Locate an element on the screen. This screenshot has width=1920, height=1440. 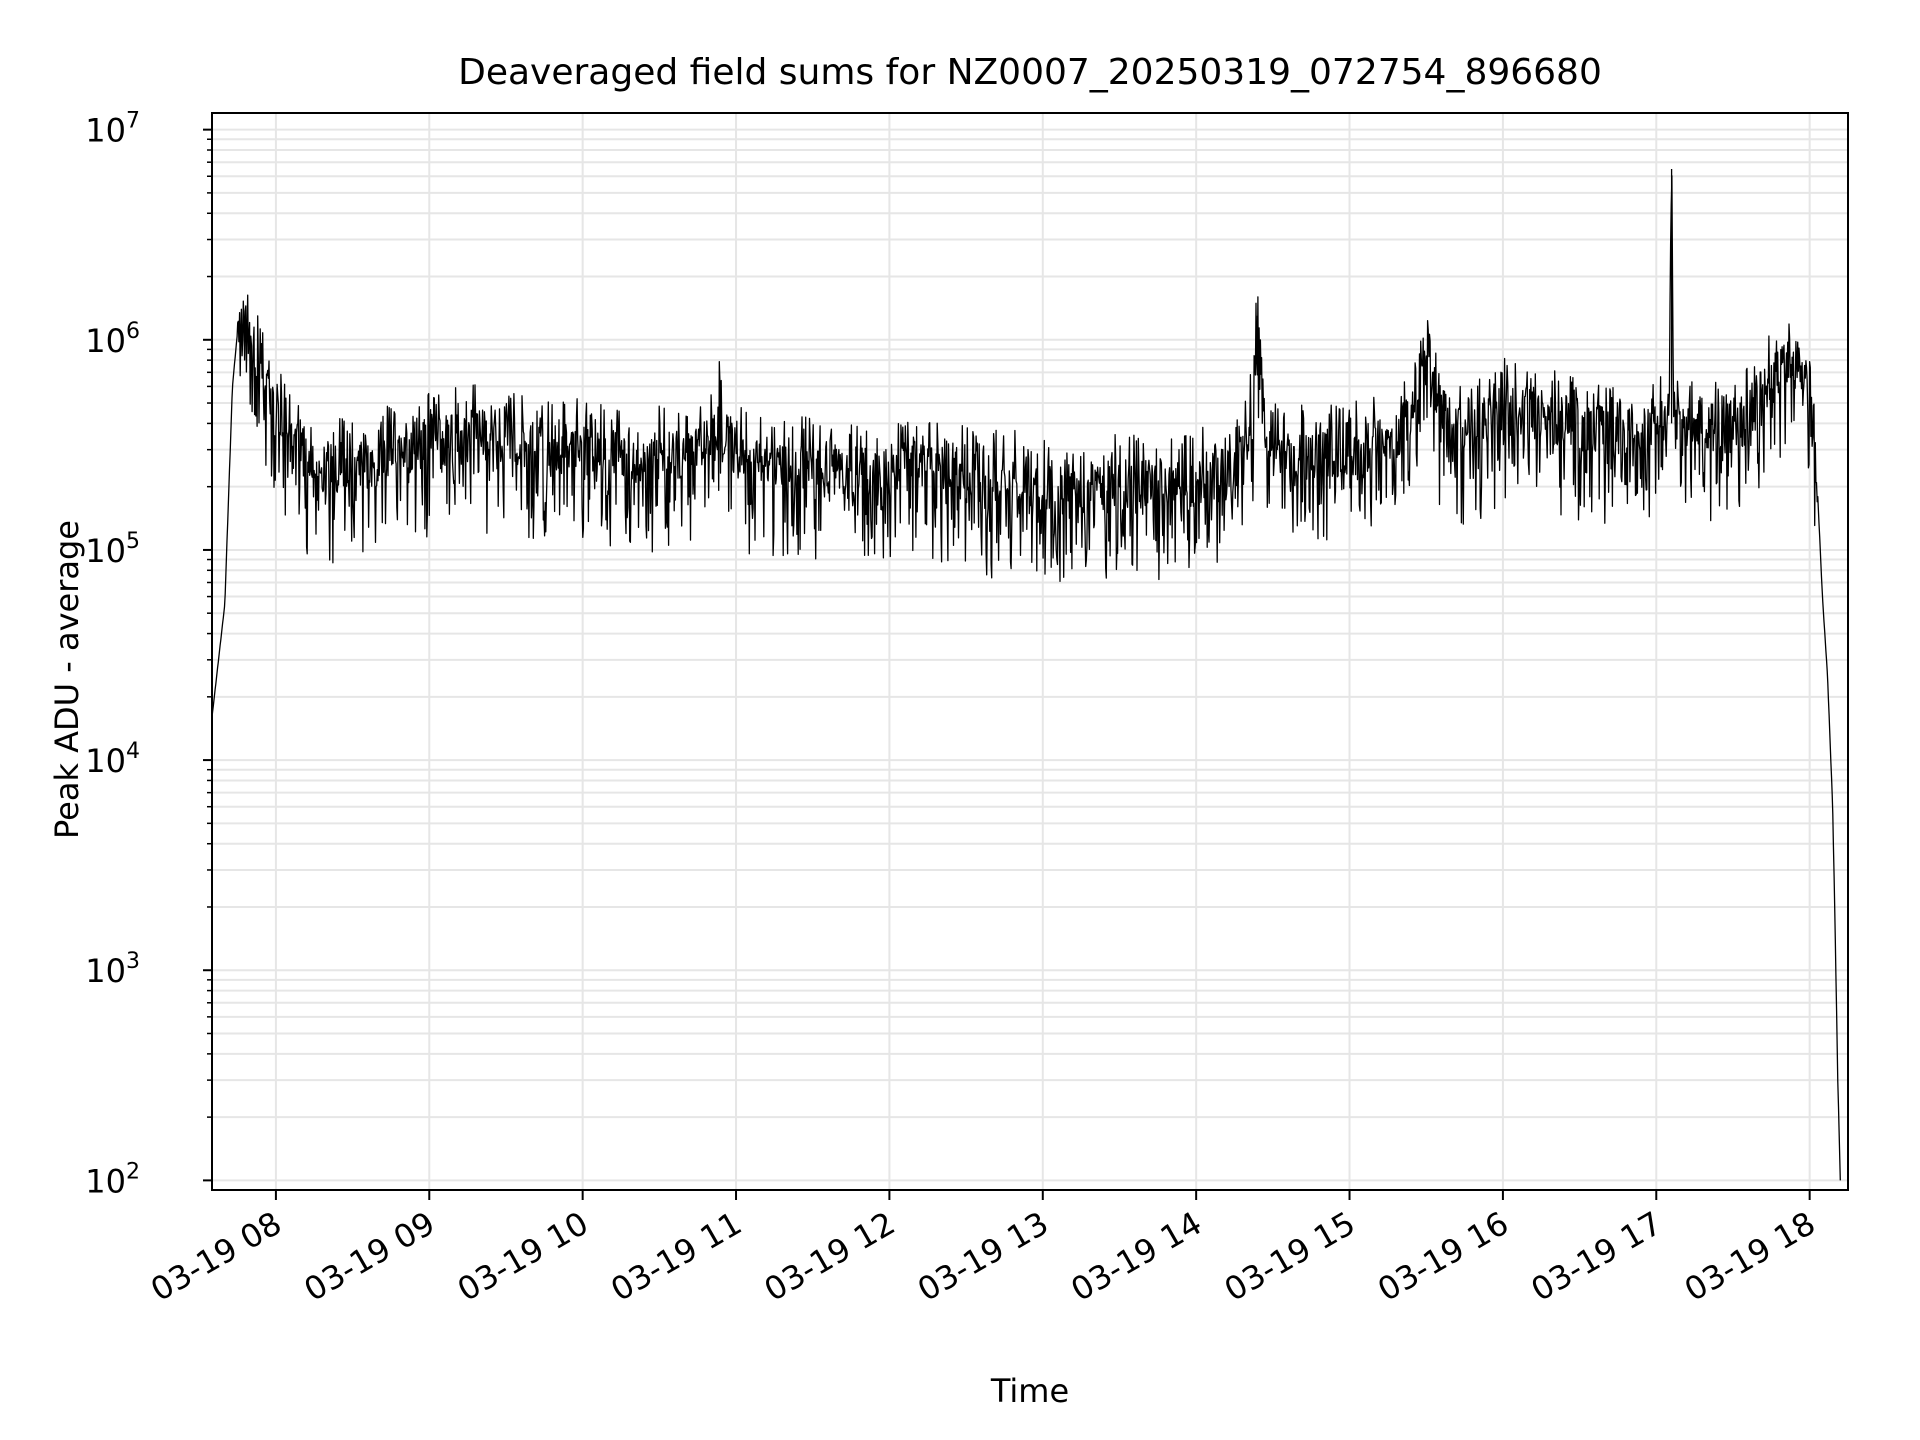
y-tick-exponent: 4 is located at coordinates (133, 751).